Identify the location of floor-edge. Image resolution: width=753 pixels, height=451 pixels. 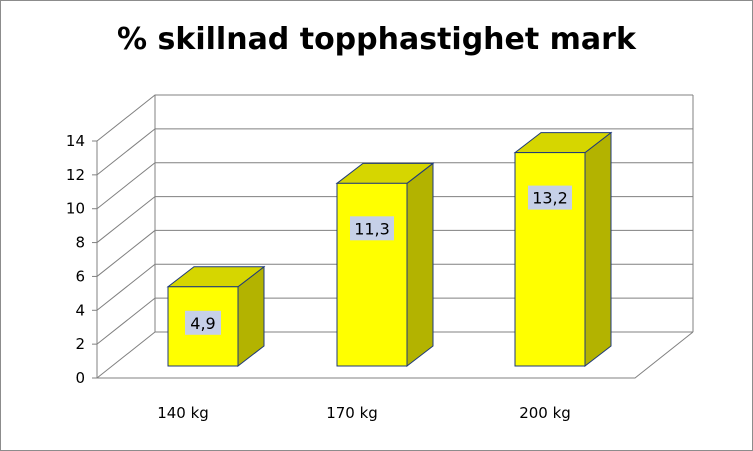
(395, 355).